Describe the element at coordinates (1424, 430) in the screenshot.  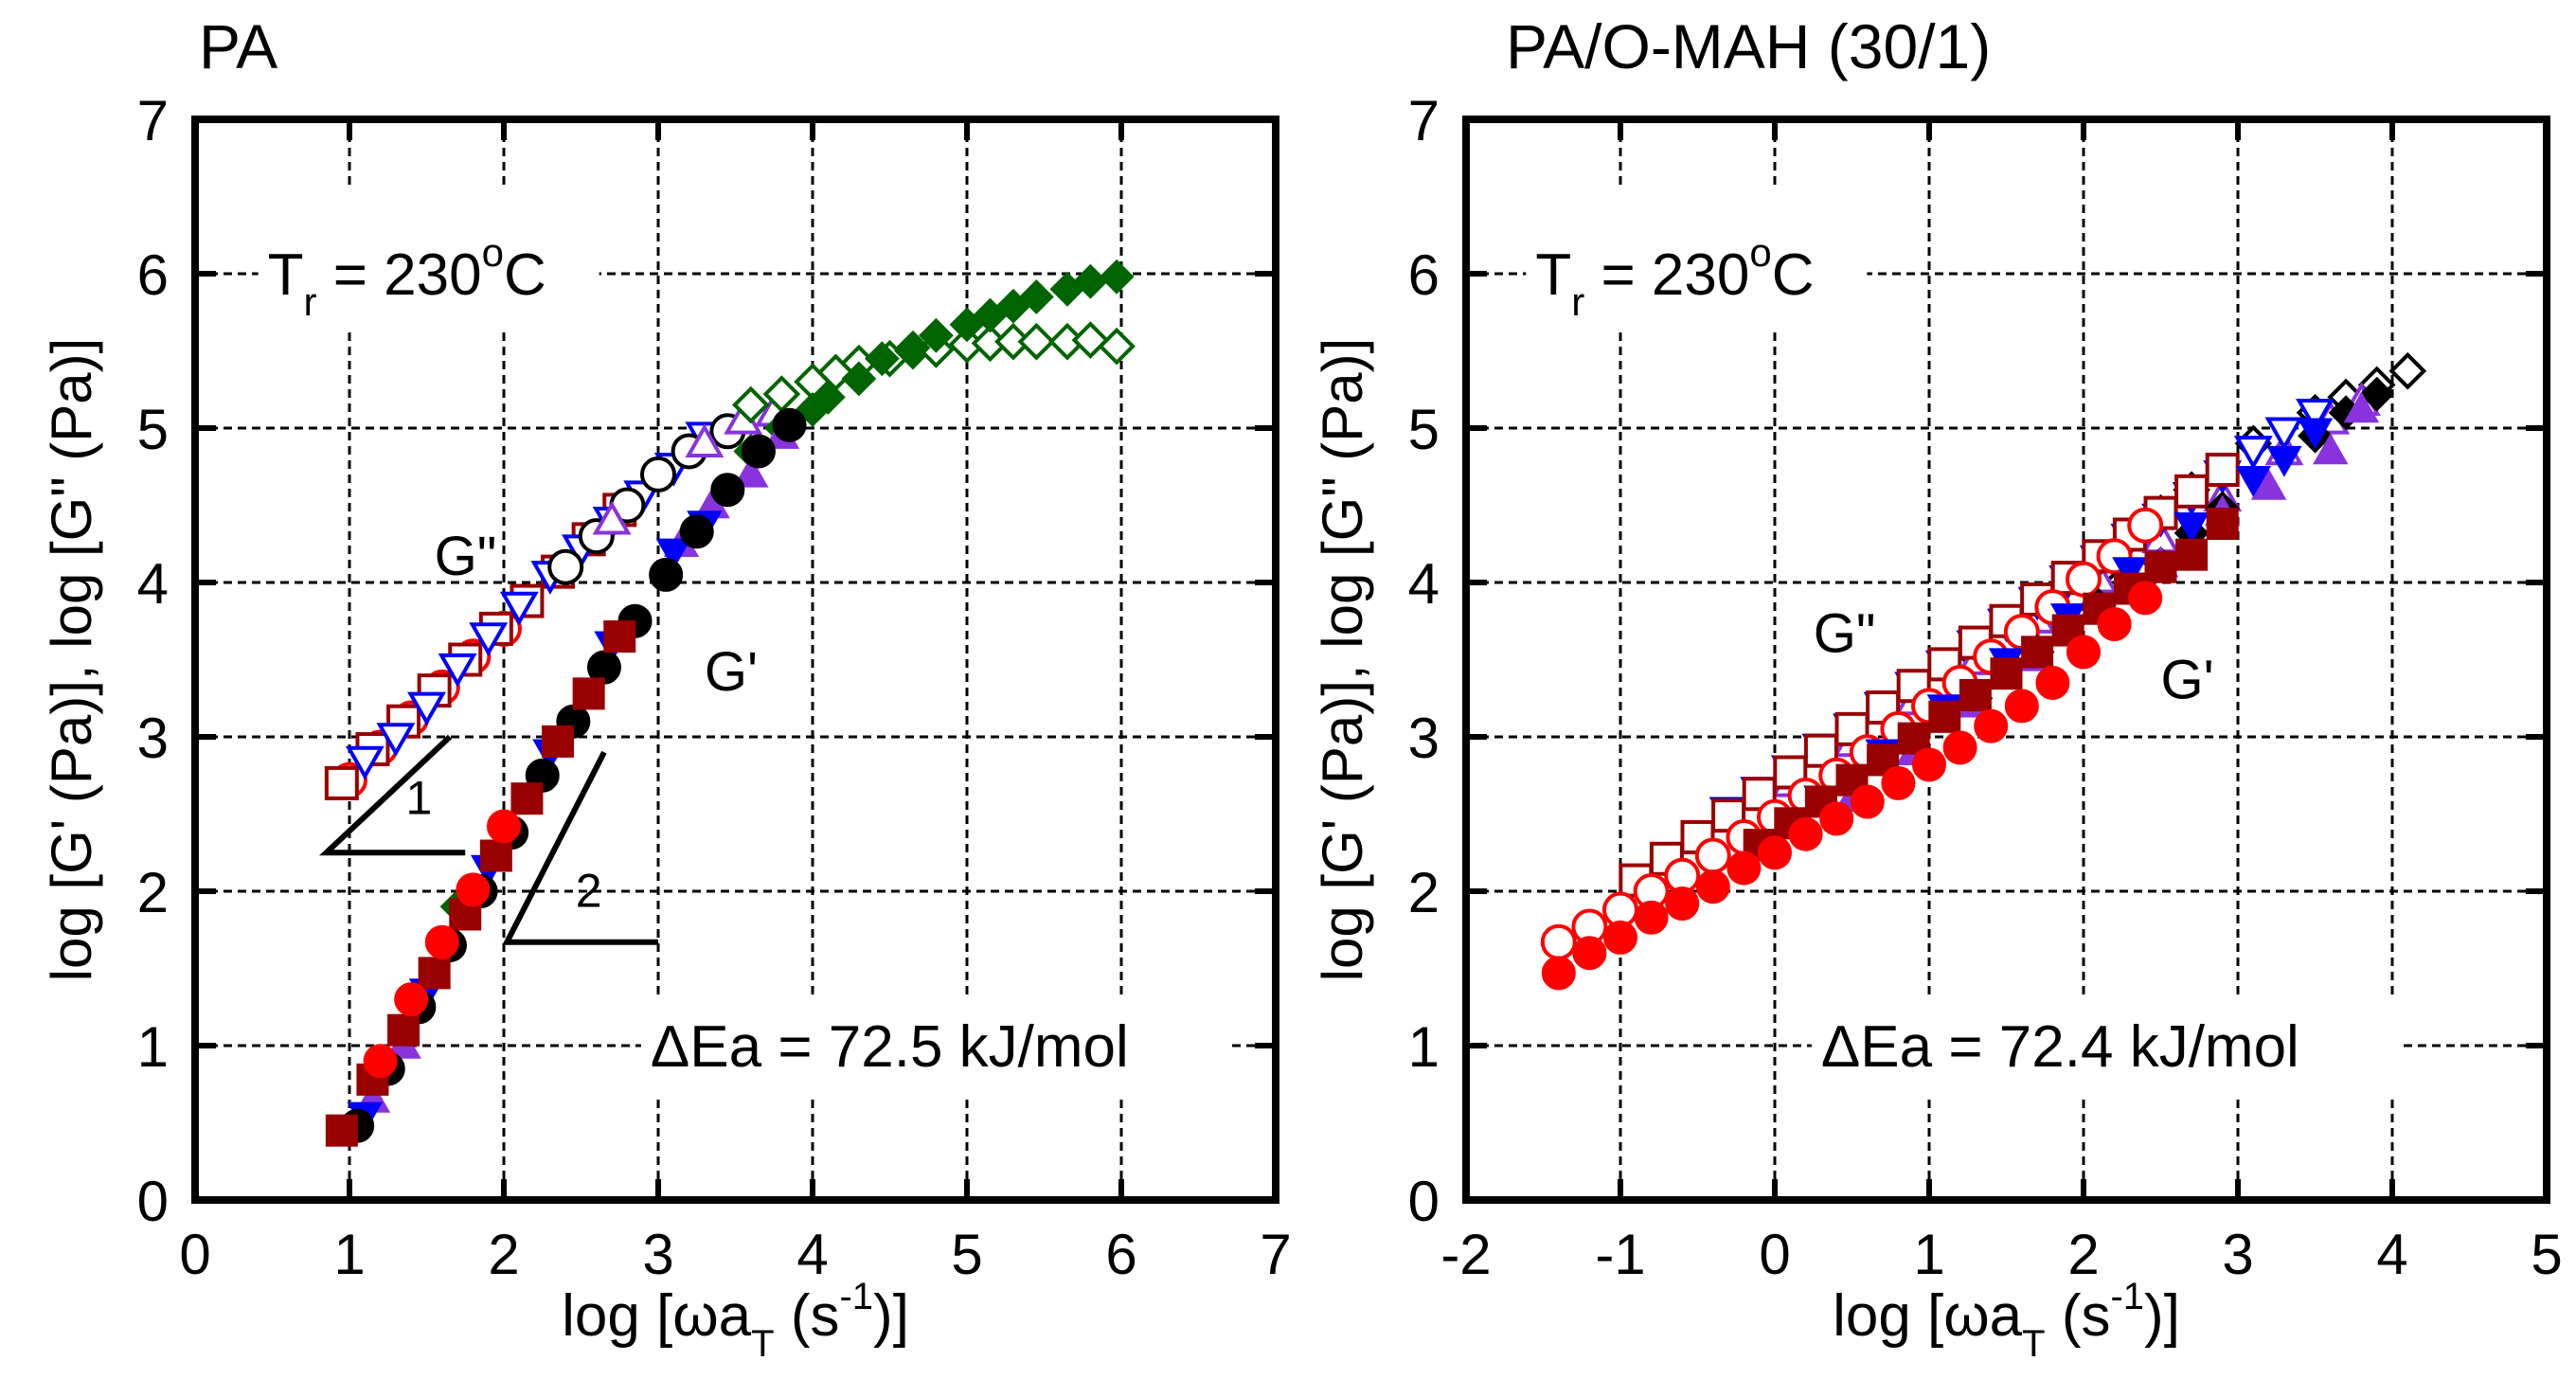
I see `y-tick-label: 5` at that location.